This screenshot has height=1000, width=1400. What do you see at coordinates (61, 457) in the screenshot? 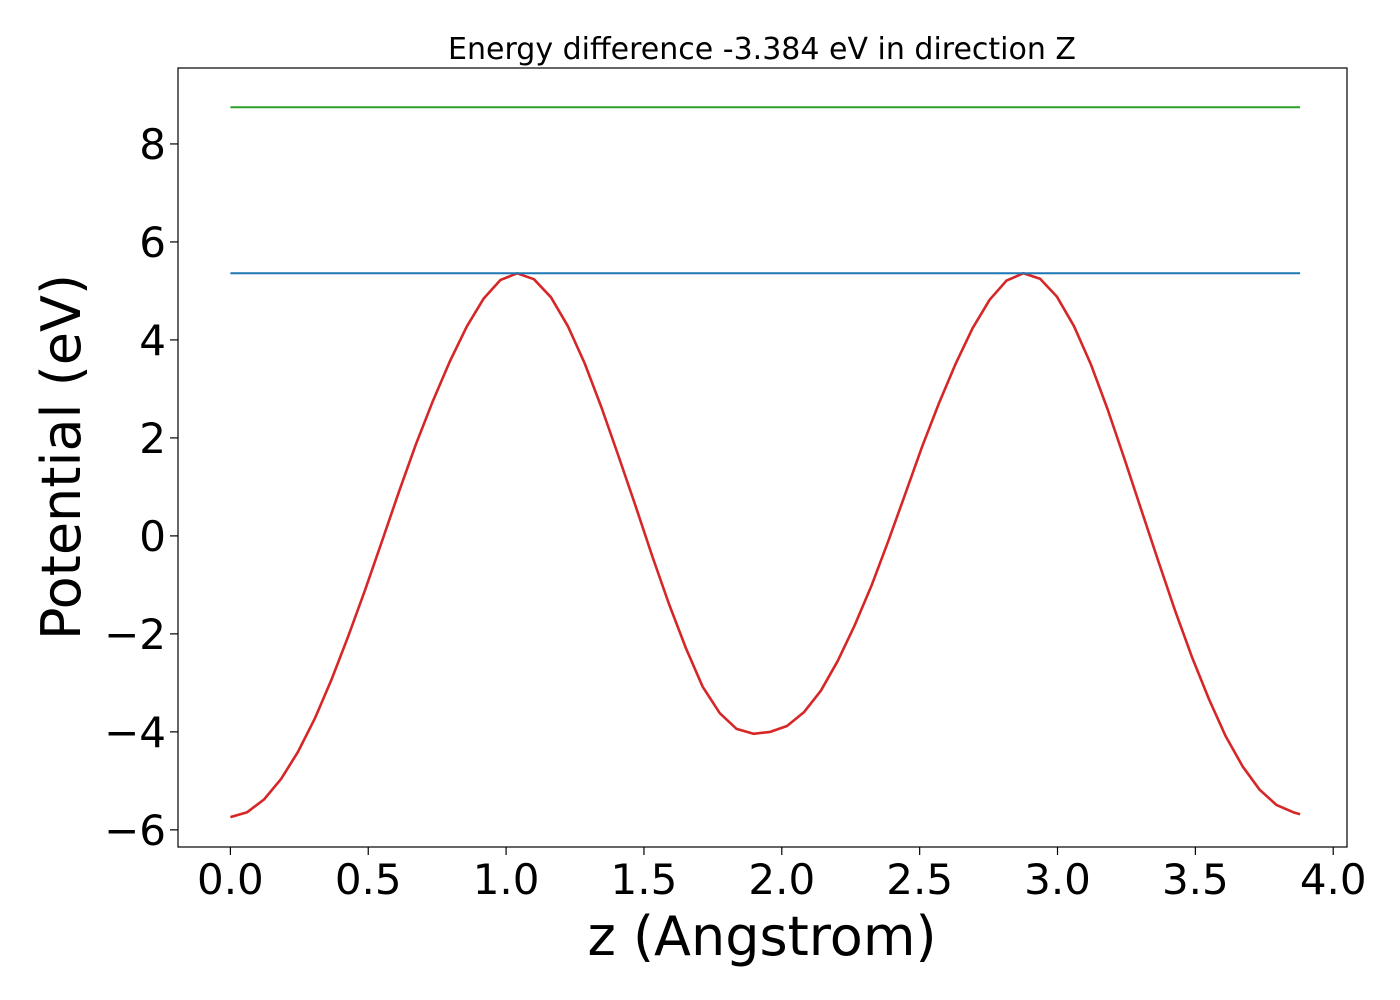
I see `y-axis-label: Potential (eV)` at bounding box center [61, 457].